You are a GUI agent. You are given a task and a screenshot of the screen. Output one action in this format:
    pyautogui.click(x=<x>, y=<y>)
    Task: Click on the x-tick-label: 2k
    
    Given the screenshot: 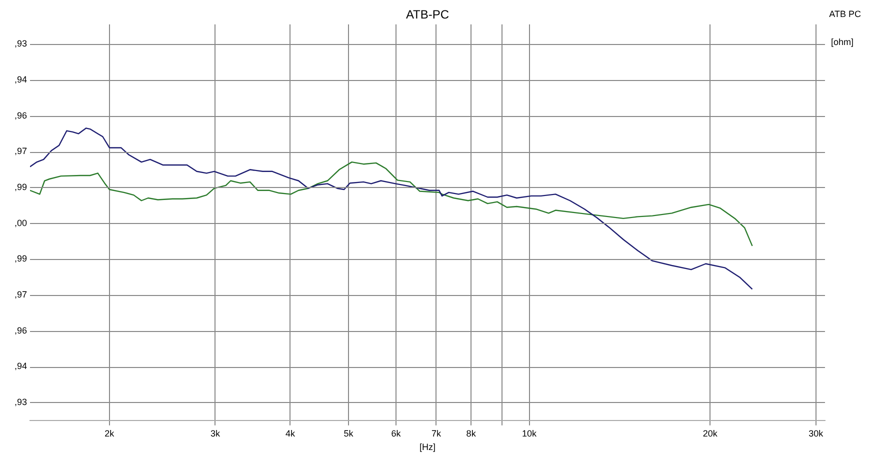 What is the action you would take?
    pyautogui.click(x=109, y=433)
    